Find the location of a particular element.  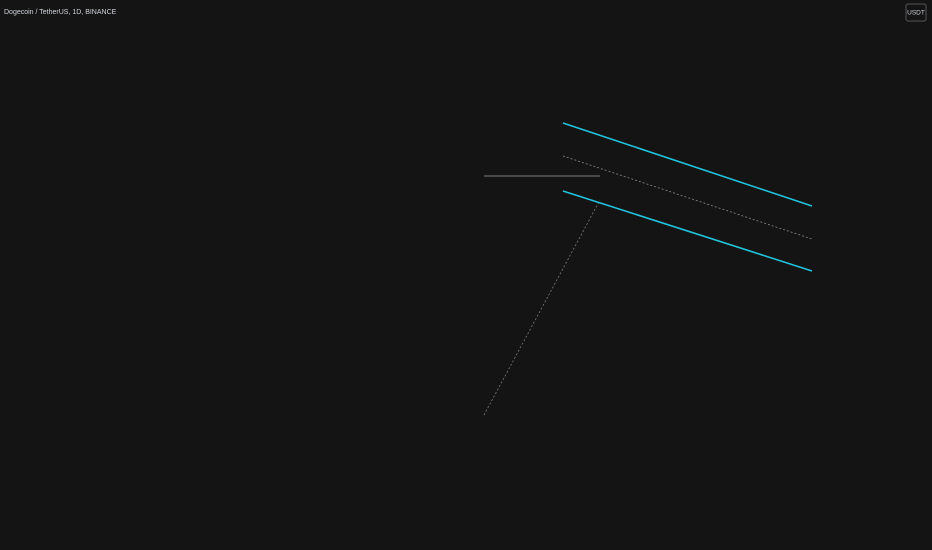

channel-lower is located at coordinates (687, 231).